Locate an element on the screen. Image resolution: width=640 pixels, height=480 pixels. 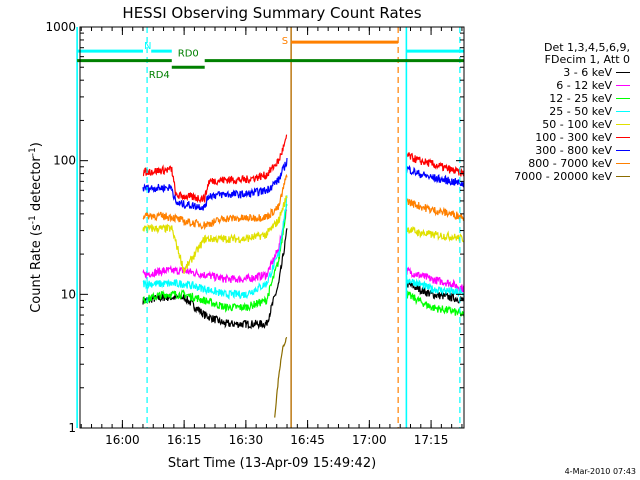
legend-entry: 7000 - 20000 keV is located at coordinates (557, 176).